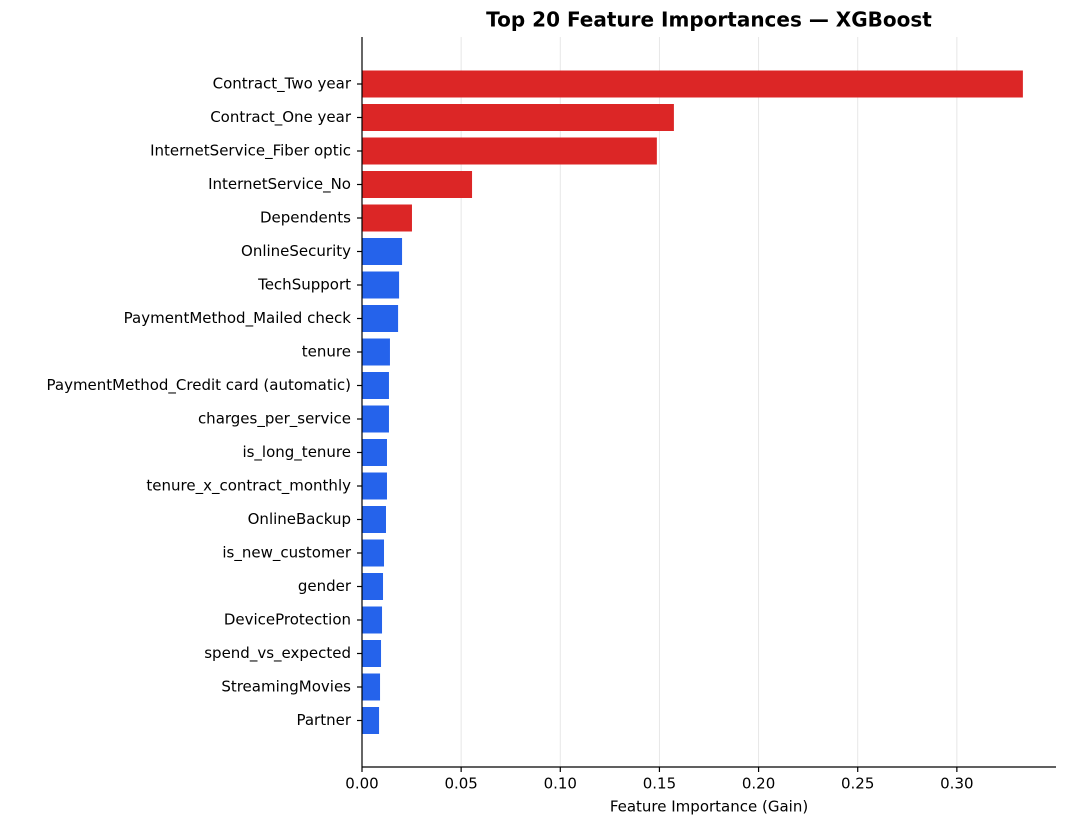  What do you see at coordinates (460, 784) in the screenshot?
I see `x-tick-label: 0.05` at bounding box center [460, 784].